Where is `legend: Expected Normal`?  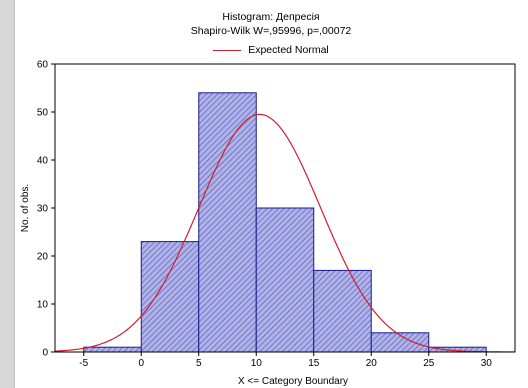
legend: Expected Normal is located at coordinates (271, 50).